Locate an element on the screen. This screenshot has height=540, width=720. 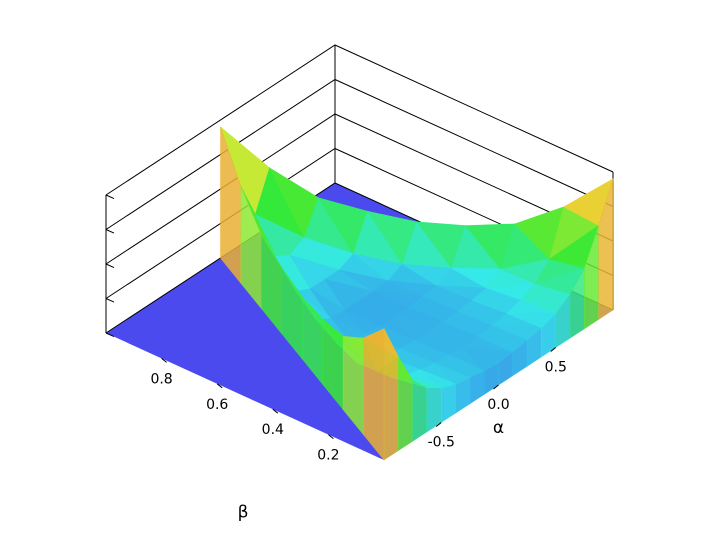
x-tick-label: 0.0 is located at coordinates (498, 405).